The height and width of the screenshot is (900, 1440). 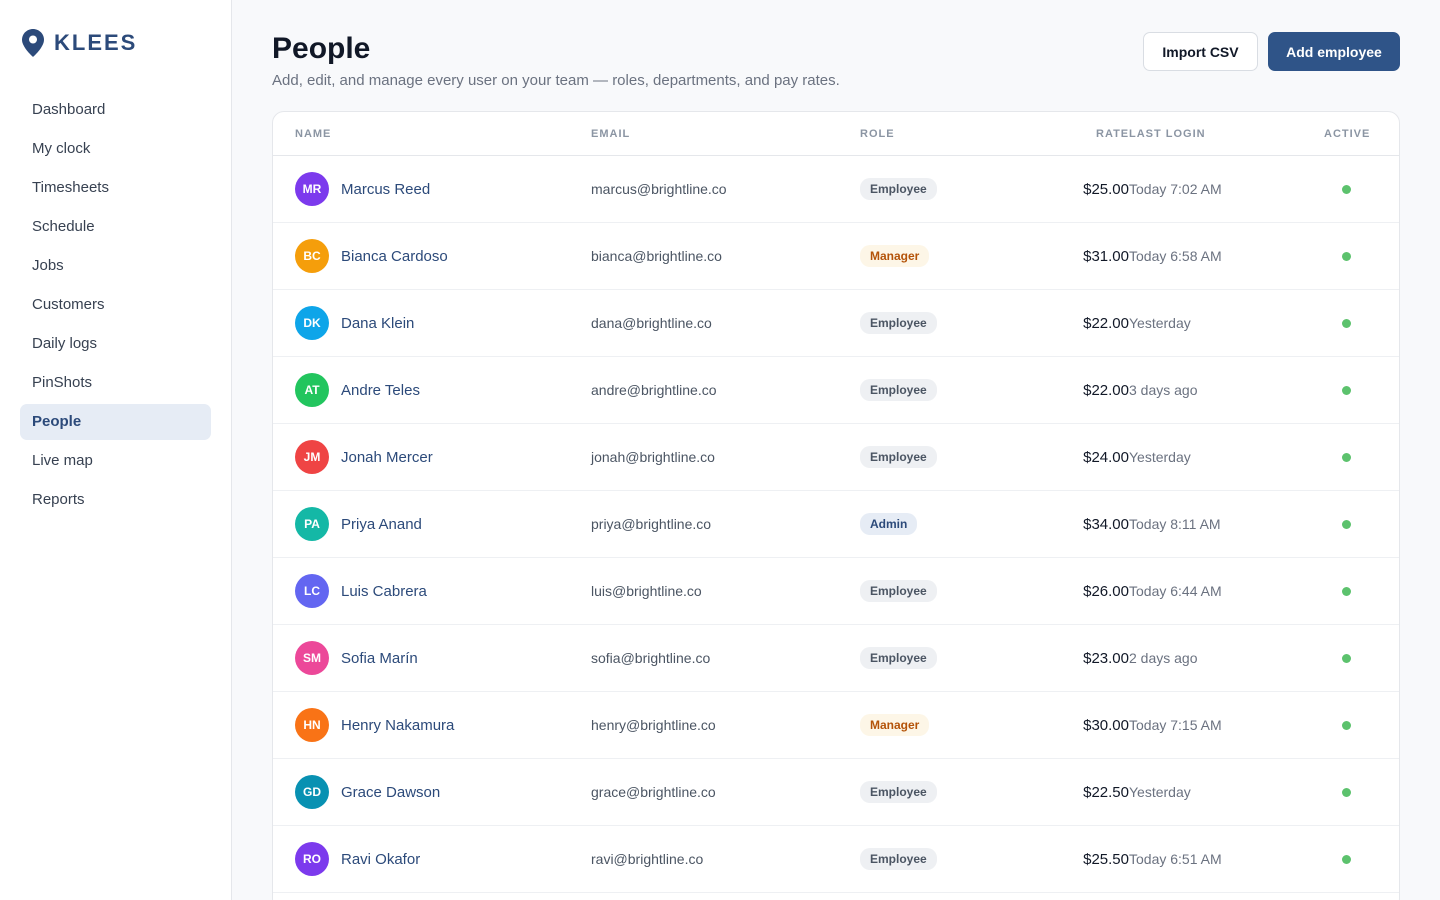 I want to click on column-header-active: ACTIVE, so click(x=1347, y=134).